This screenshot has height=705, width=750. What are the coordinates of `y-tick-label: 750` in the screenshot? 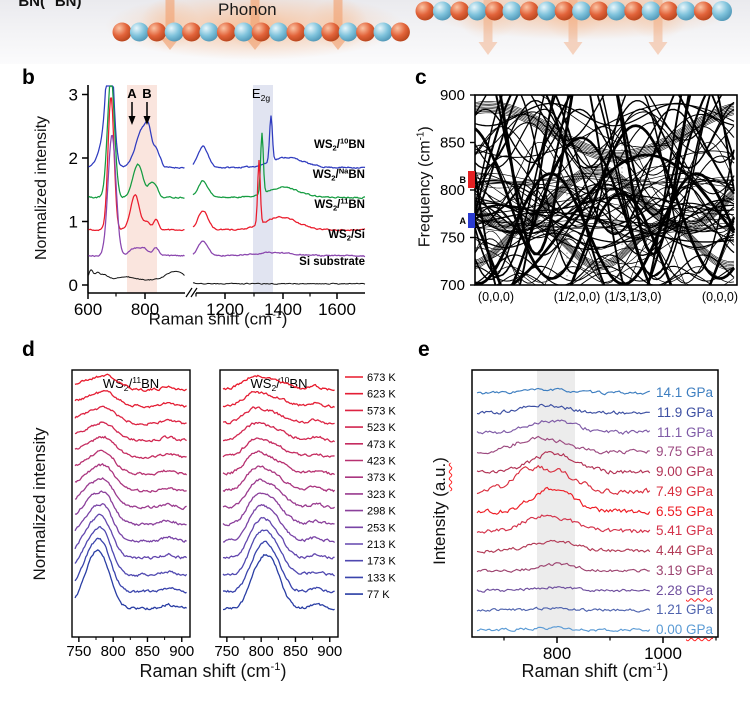 It's located at (452, 238).